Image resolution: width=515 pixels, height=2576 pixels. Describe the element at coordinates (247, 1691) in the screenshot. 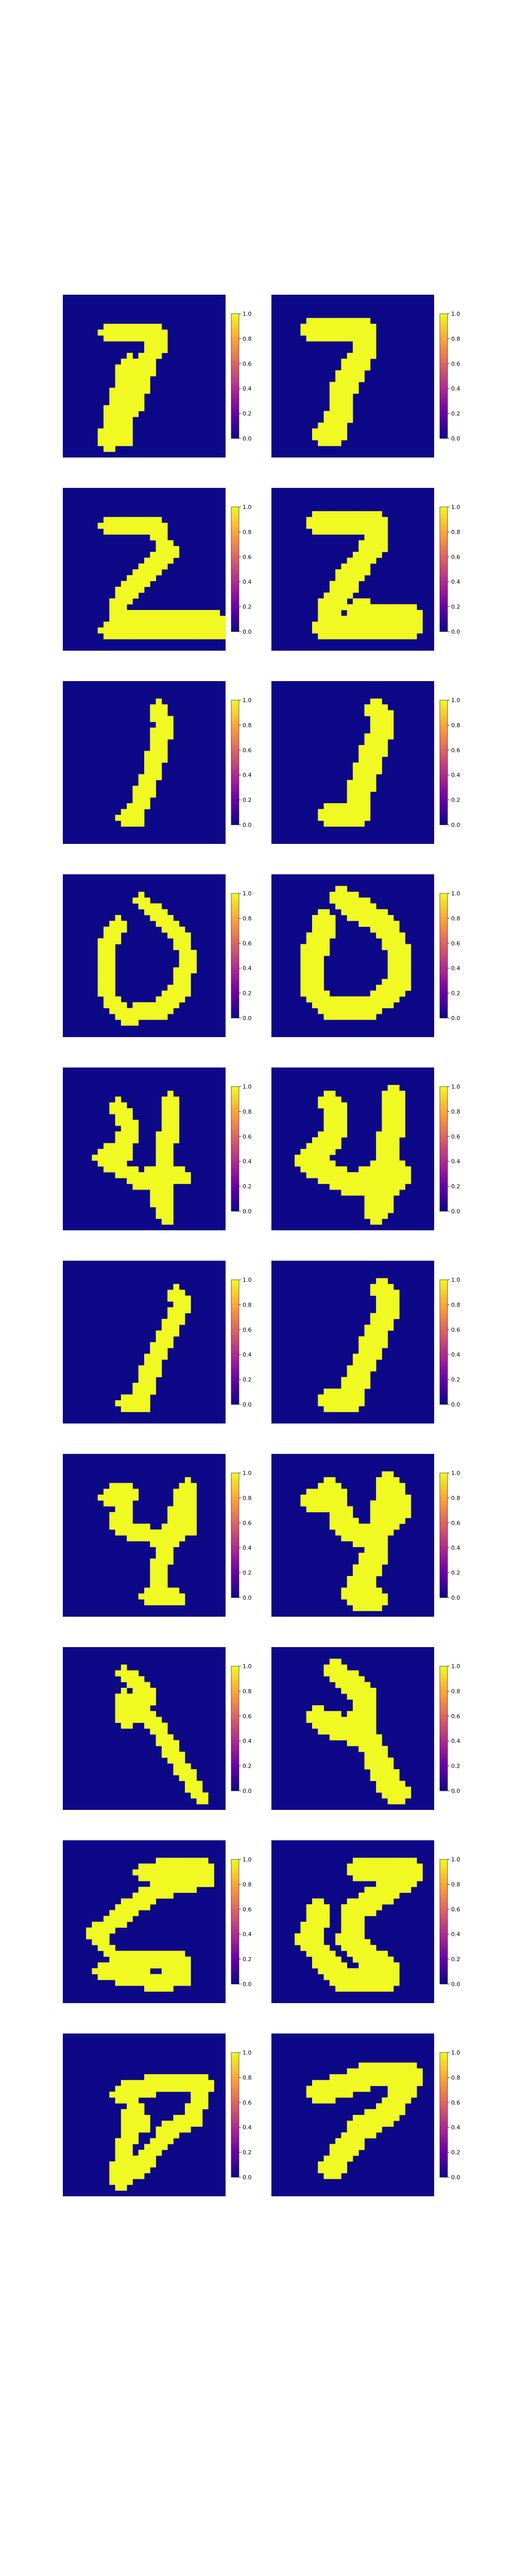

I see `colorbar-tick-label: 0.8` at that location.